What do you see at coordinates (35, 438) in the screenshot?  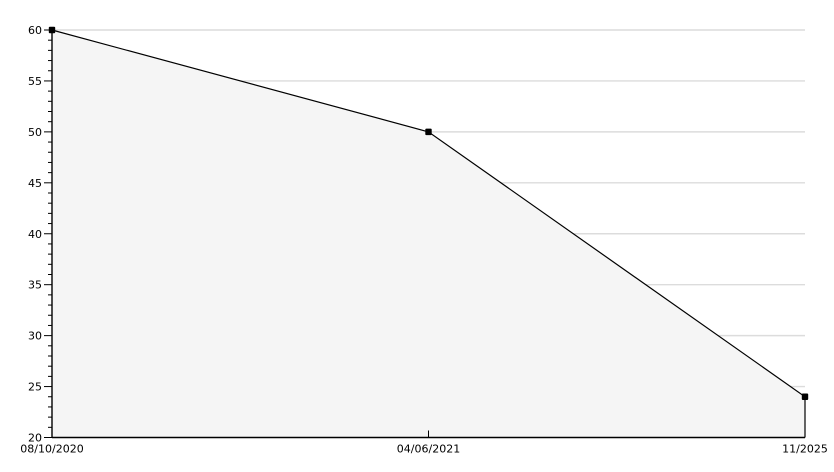 I see `y-axis-tick-label: 20` at bounding box center [35, 438].